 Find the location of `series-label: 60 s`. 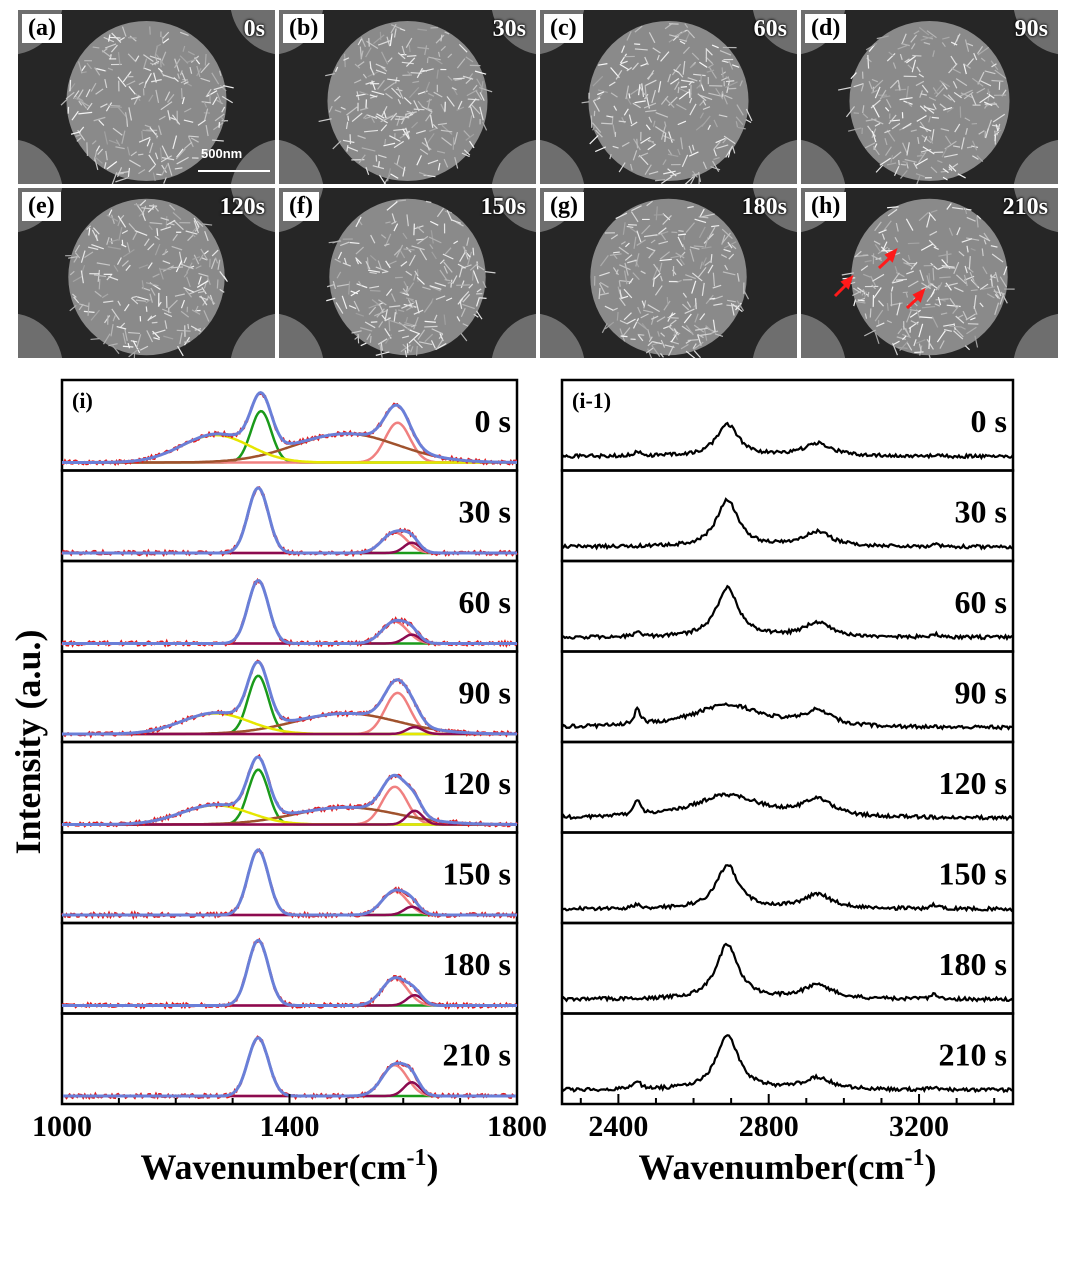

series-label: 60 s is located at coordinates (981, 602).